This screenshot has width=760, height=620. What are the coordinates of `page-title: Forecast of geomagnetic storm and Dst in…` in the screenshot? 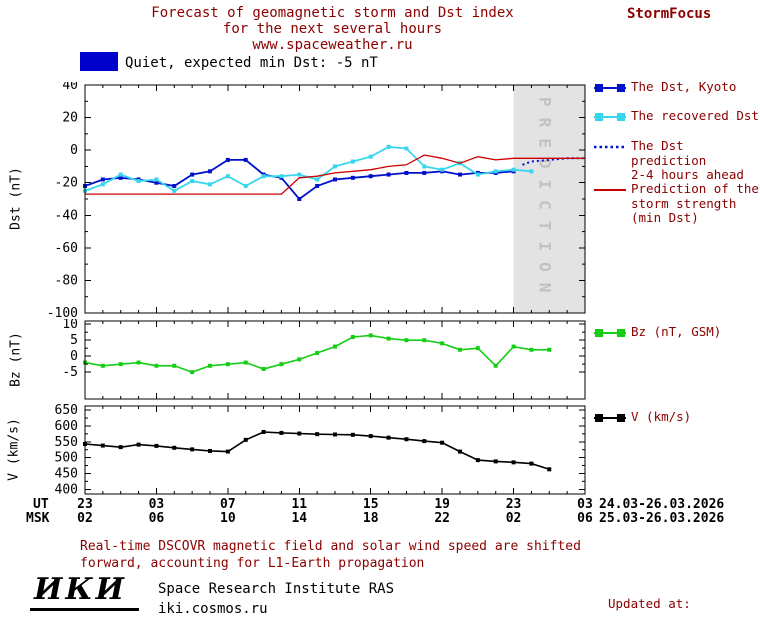 It's located at (332, 29).